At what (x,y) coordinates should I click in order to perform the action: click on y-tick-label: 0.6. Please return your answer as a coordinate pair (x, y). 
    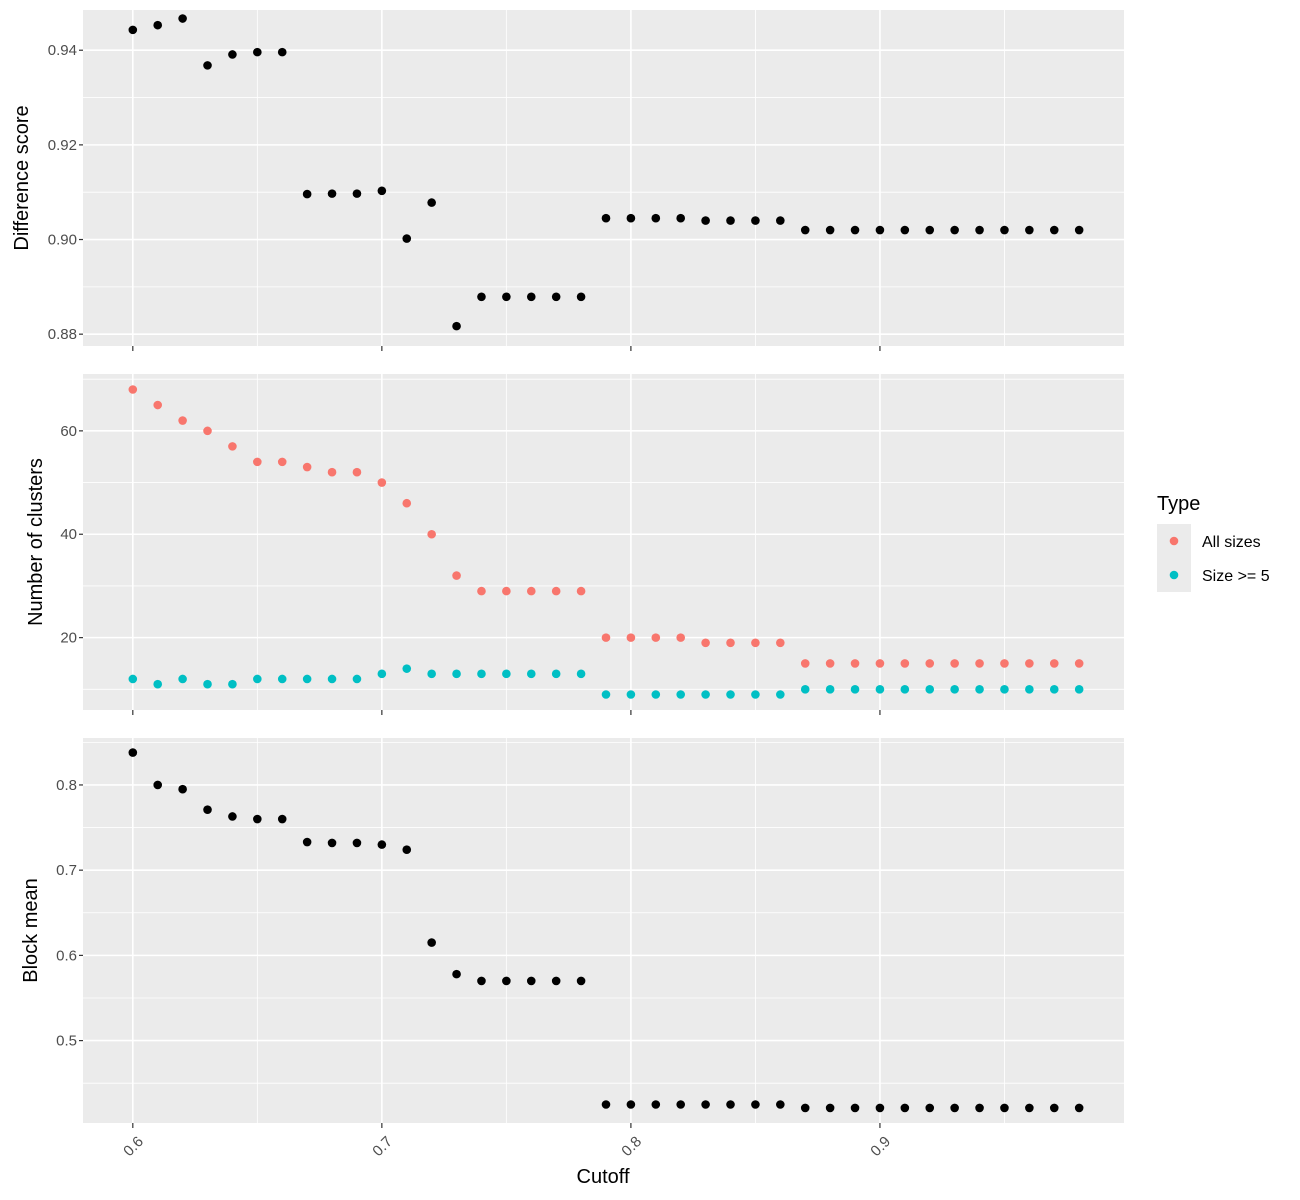
    Looking at the image, I should click on (66, 955).